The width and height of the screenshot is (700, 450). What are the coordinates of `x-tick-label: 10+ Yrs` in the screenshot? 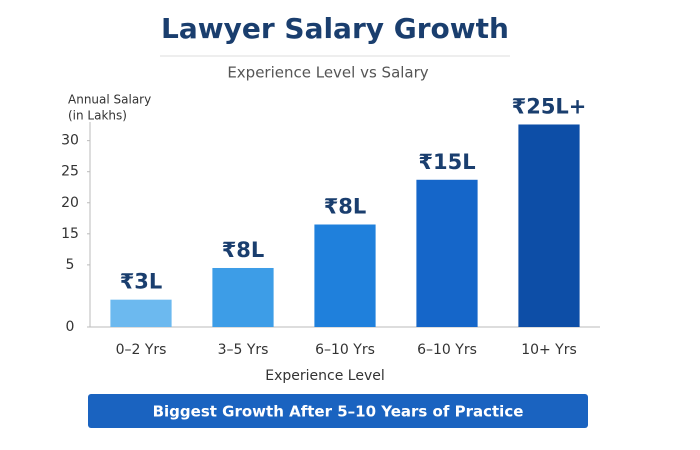 It's located at (549, 350).